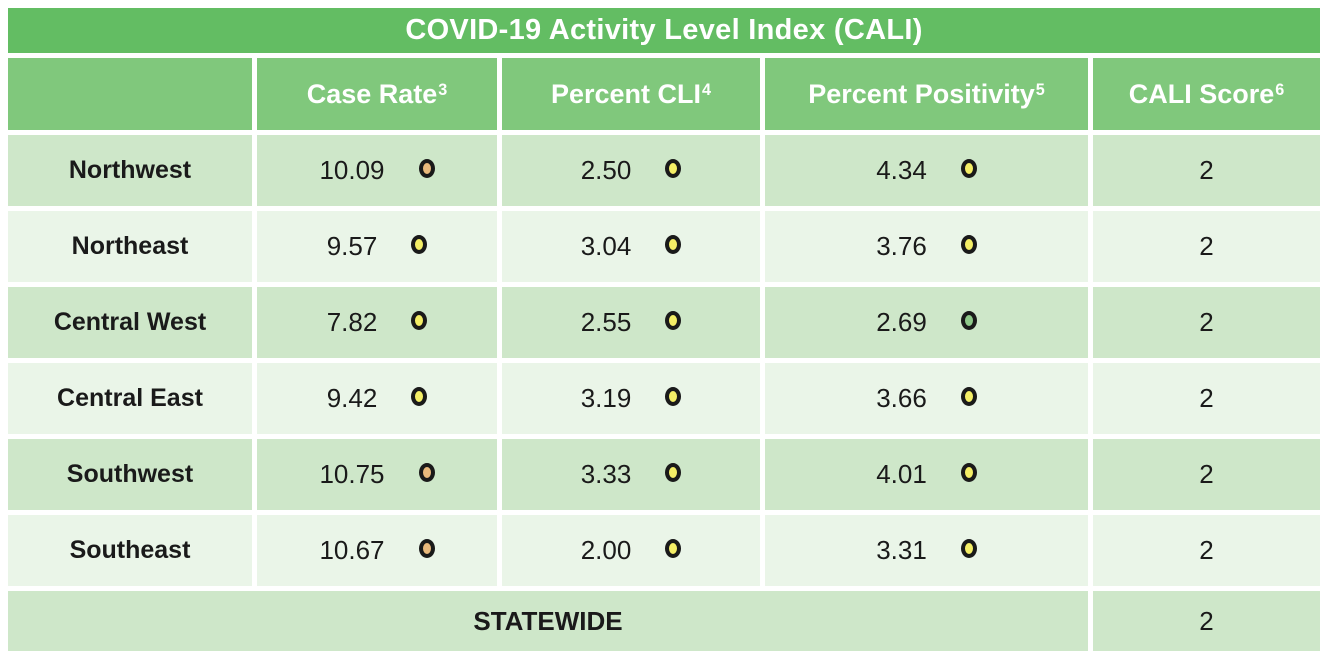 The height and width of the screenshot is (659, 1328). What do you see at coordinates (606, 474) in the screenshot?
I see `percent-cli-value: 3.33` at bounding box center [606, 474].